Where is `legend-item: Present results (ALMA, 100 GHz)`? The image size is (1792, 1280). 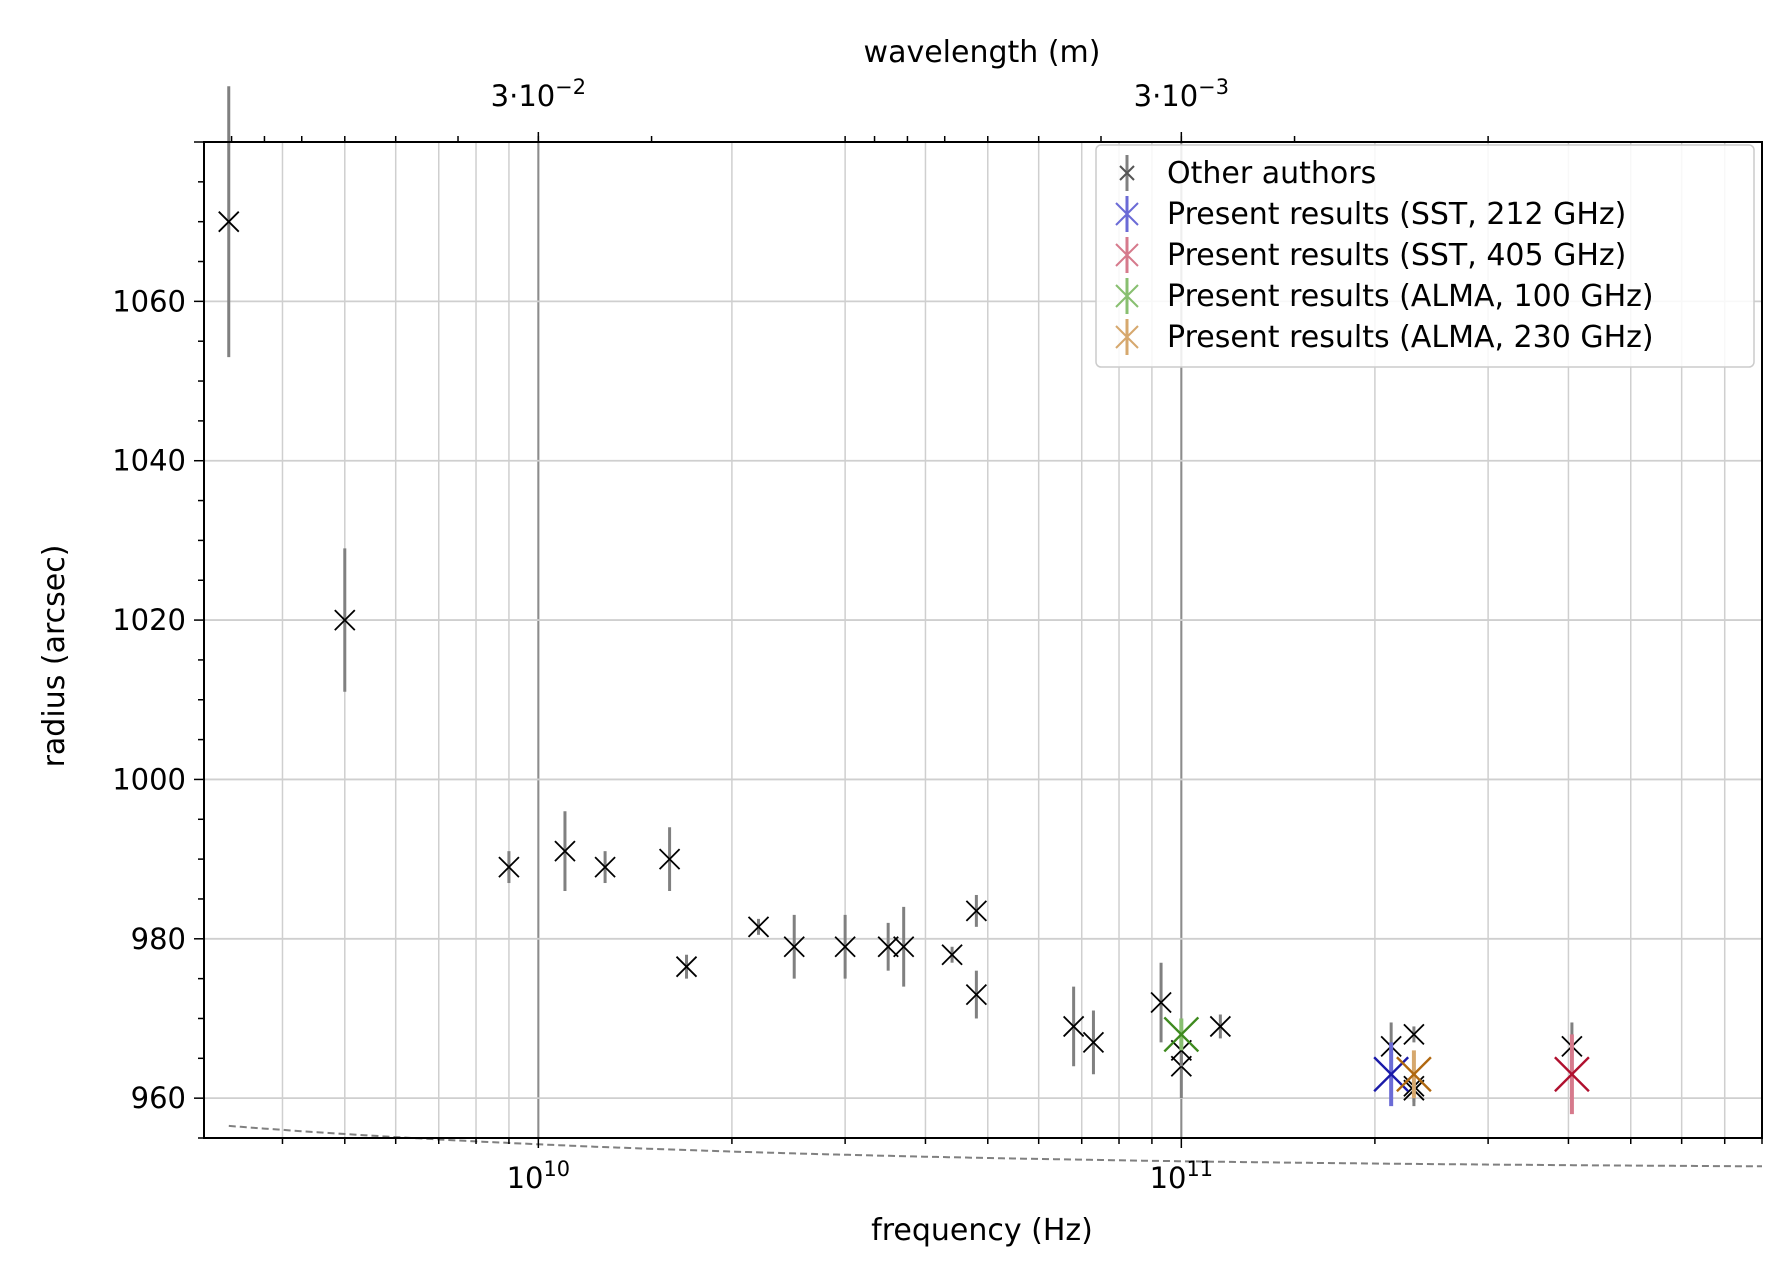
legend-item: Present results (ALMA, 100 GHz) is located at coordinates (1384, 296).